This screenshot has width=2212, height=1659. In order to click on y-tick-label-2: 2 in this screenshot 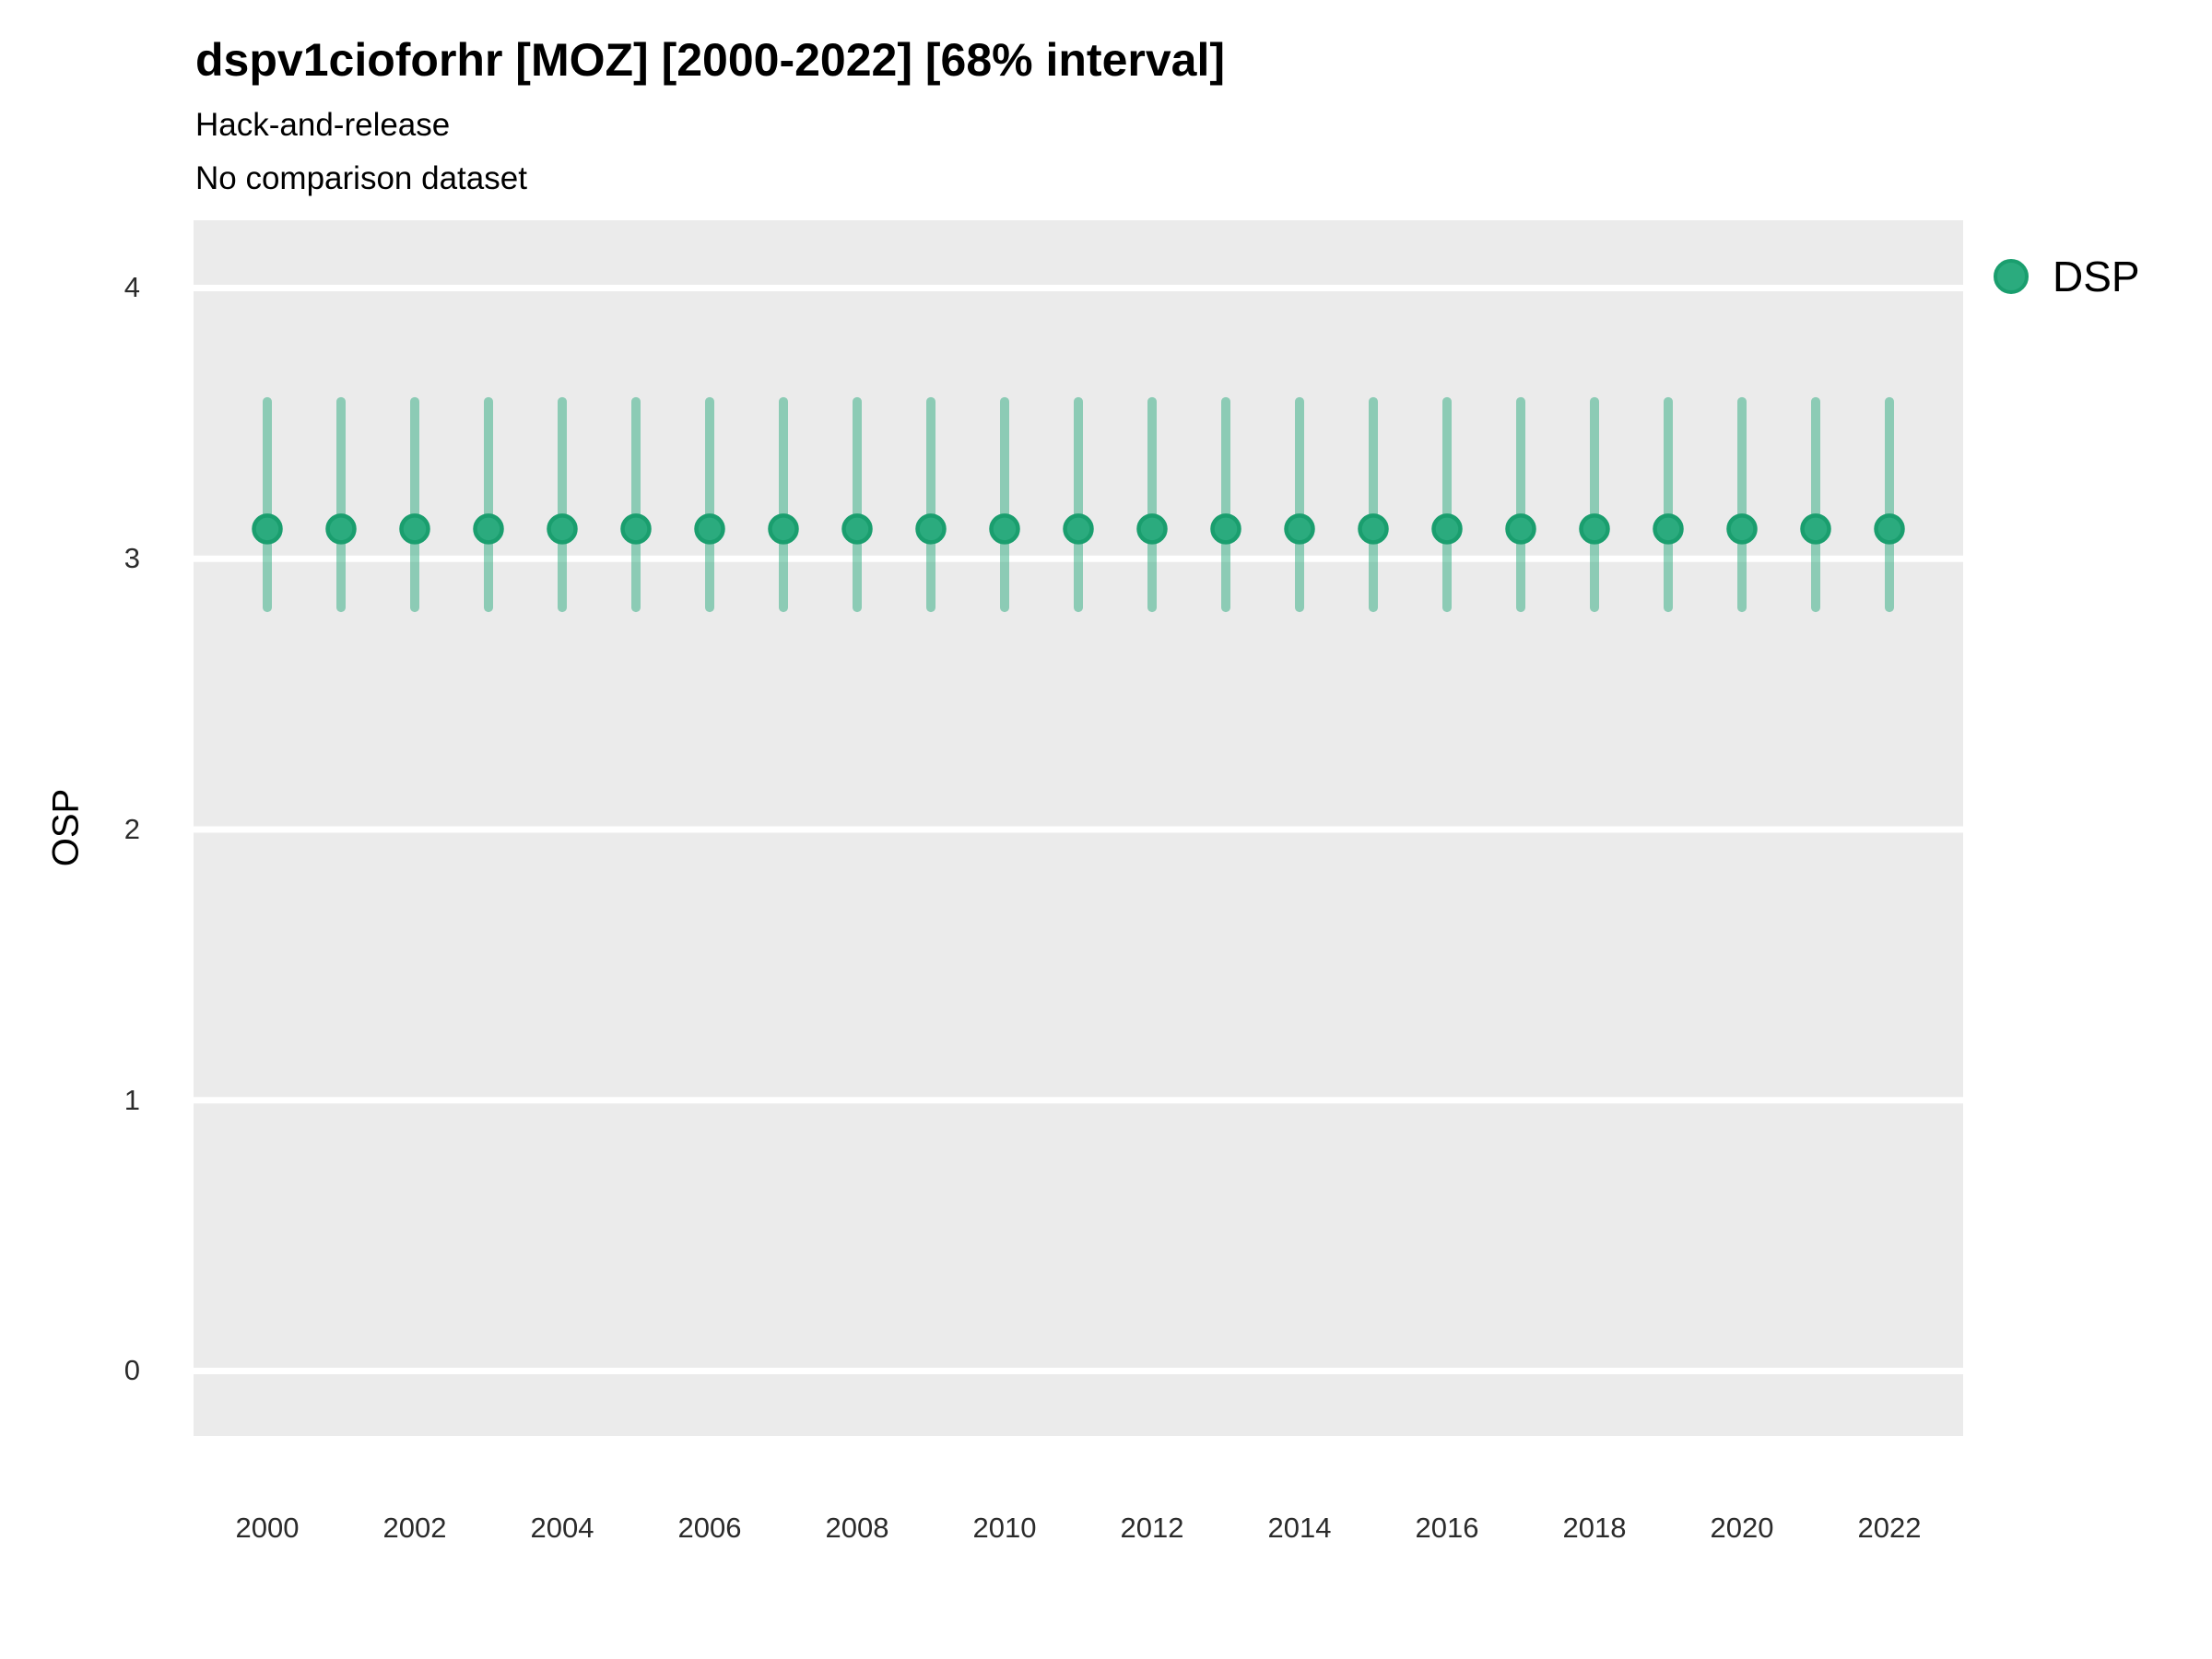, I will do `click(132, 828)`.